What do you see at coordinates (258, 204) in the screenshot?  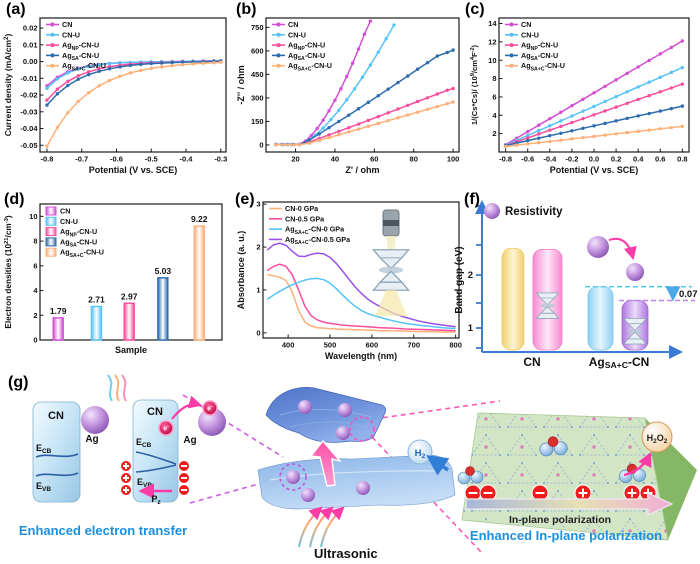 I see `svg-text: 3` at bounding box center [258, 204].